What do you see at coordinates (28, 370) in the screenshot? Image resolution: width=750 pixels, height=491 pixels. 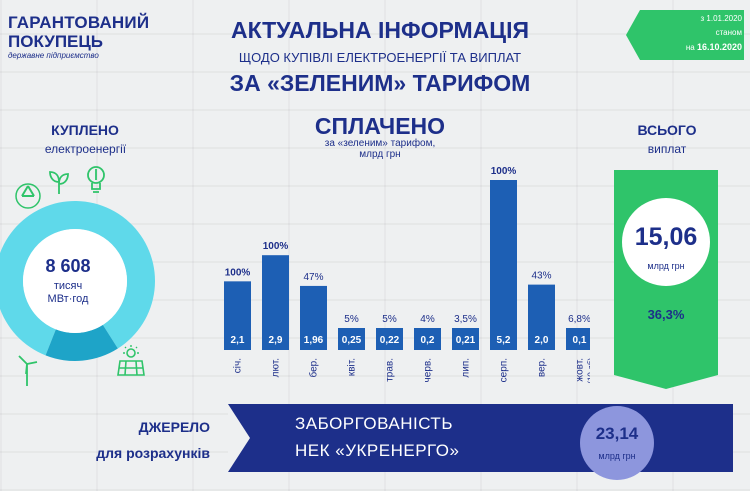 I see `wind-turbine-icon` at bounding box center [28, 370].